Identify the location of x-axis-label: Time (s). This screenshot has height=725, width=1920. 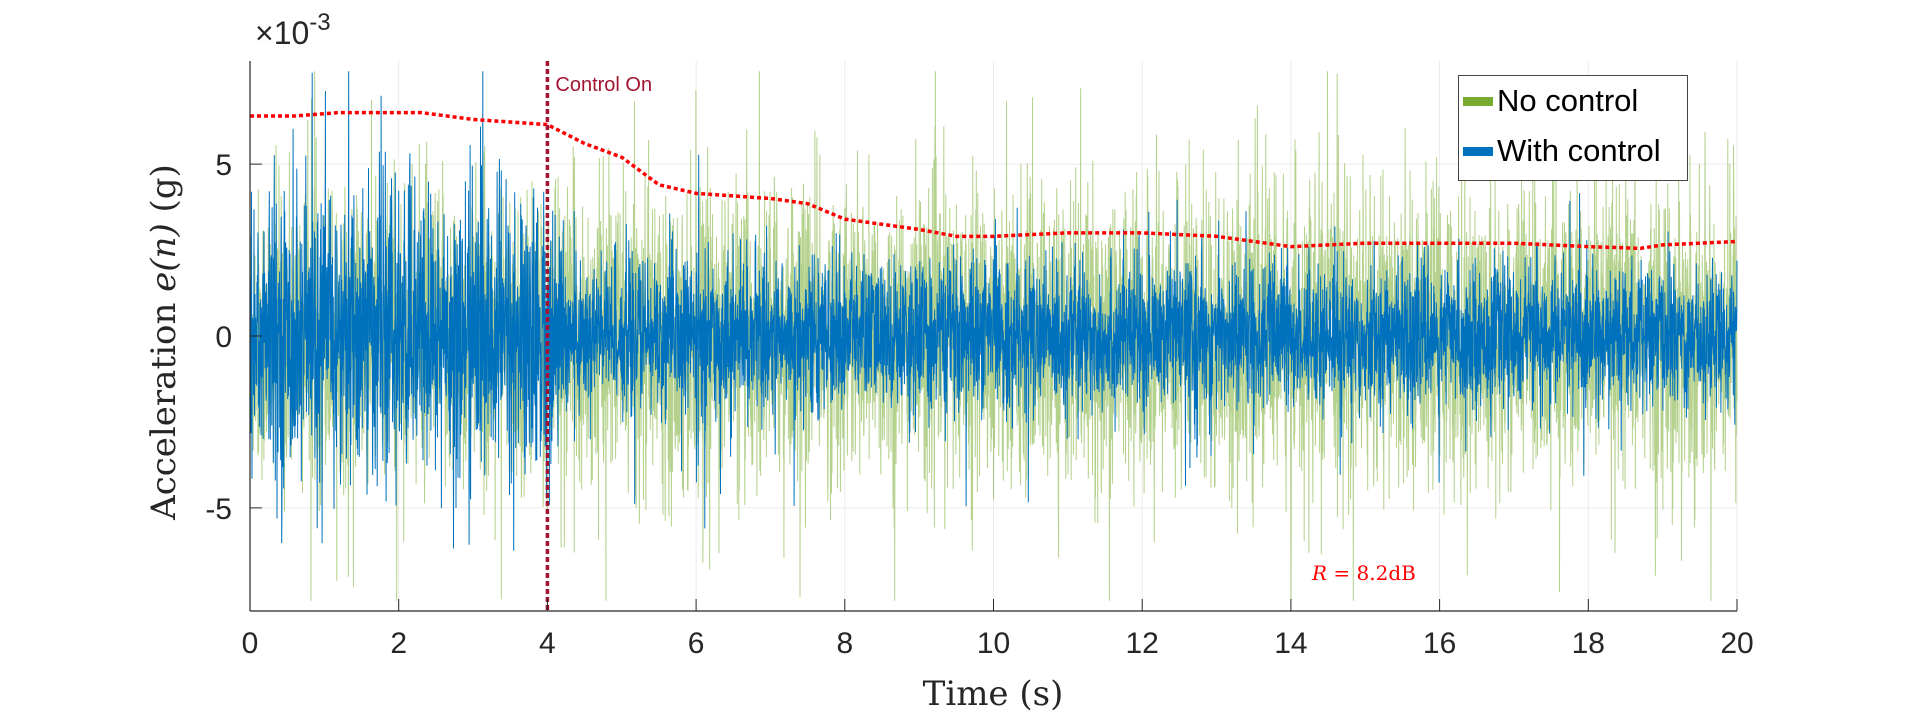
(993, 694).